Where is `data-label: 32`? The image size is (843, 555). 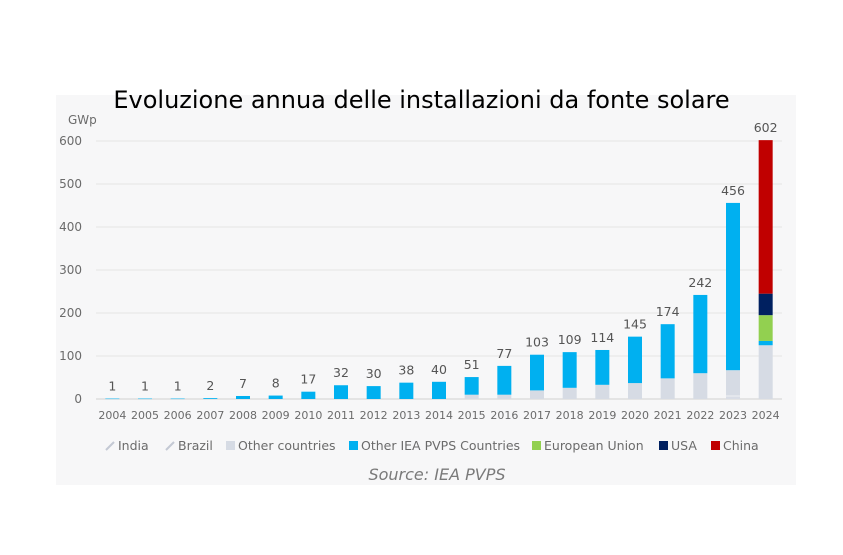 data-label: 32 is located at coordinates (341, 372).